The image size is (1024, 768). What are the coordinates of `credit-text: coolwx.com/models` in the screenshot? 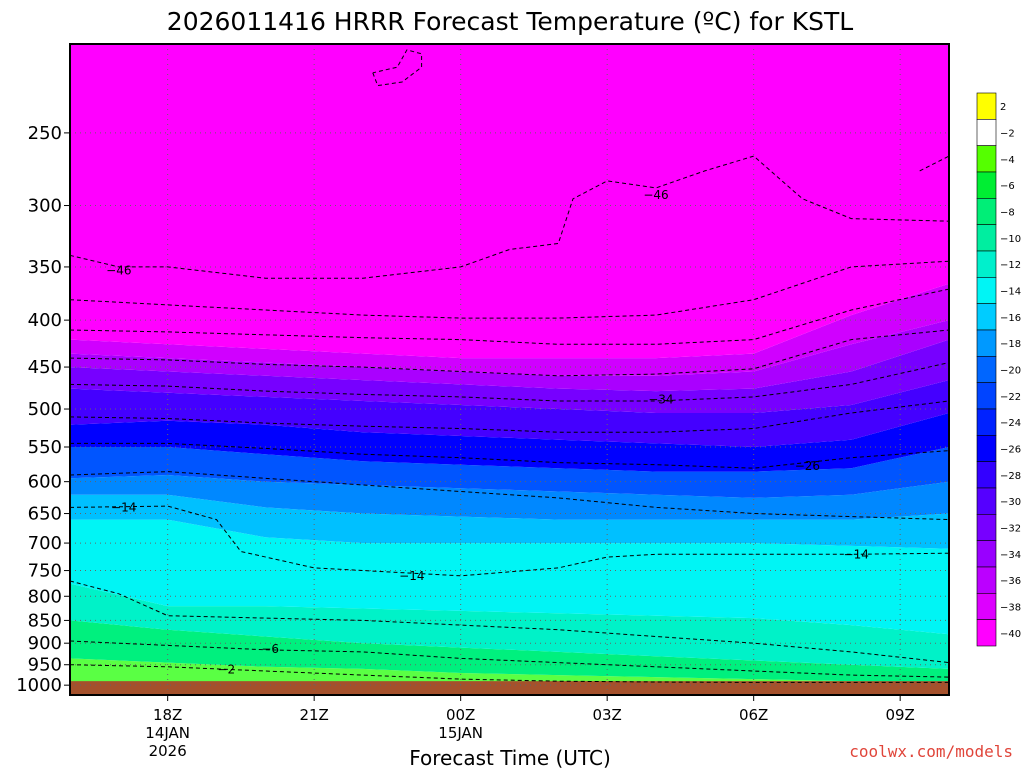 It's located at (931, 751).